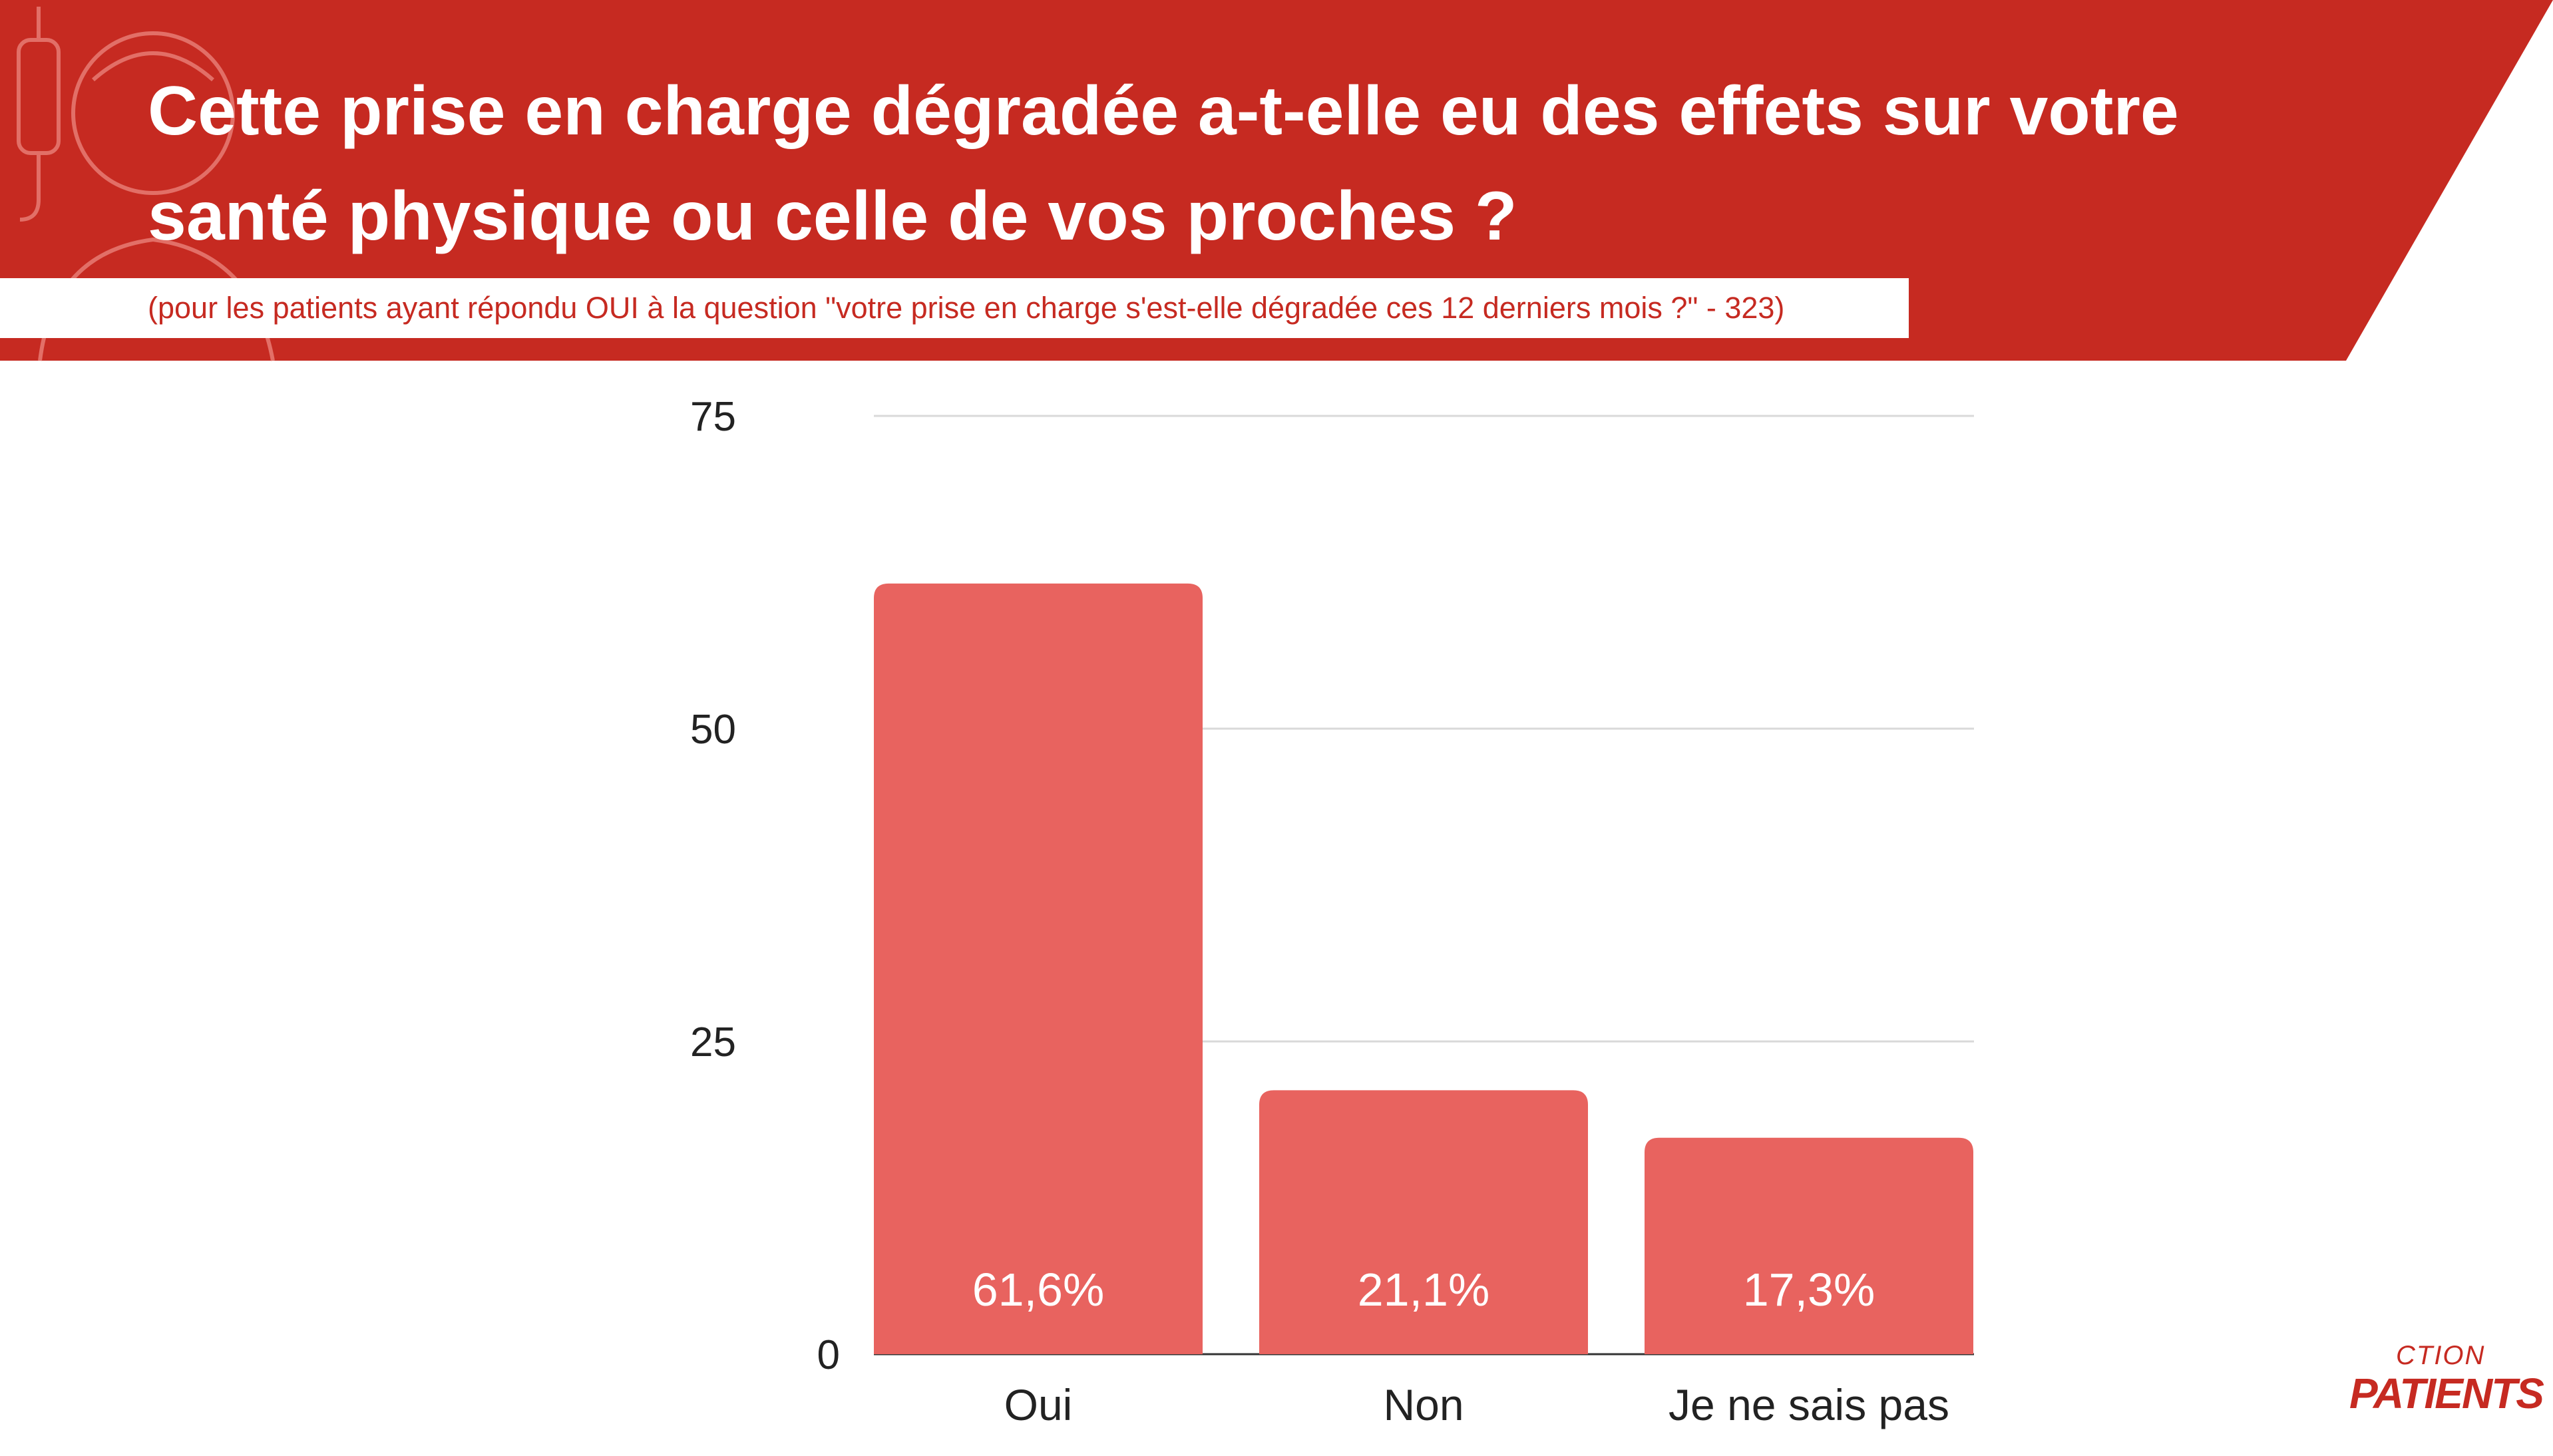 This screenshot has height=1456, width=2553. What do you see at coordinates (1809, 1404) in the screenshot?
I see `x-tick-label: Je ne sais pas` at bounding box center [1809, 1404].